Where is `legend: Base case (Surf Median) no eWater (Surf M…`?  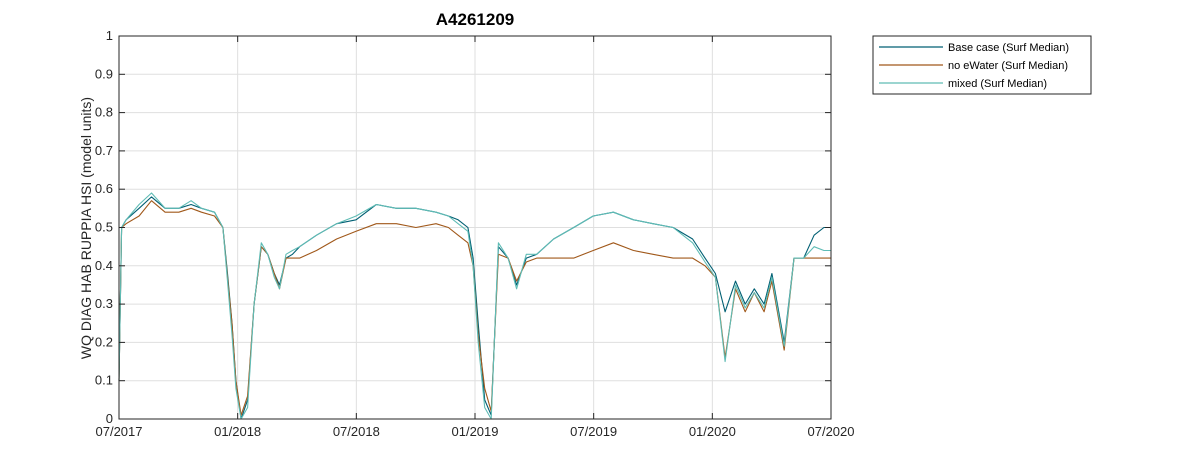 legend: Base case (Surf Median) no eWater (Surf M… is located at coordinates (982, 65).